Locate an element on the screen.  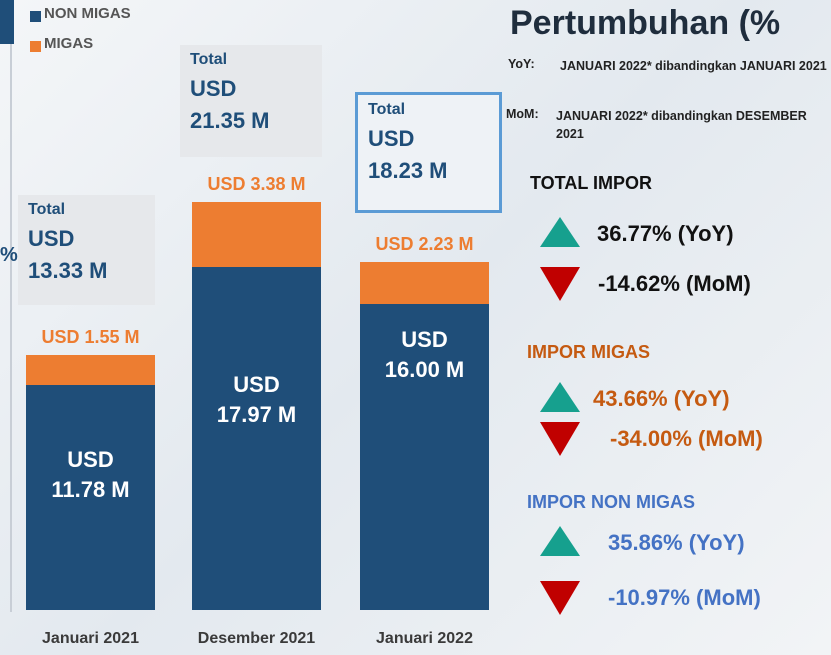
value-label: USD 1.55 M is located at coordinates (90, 337).